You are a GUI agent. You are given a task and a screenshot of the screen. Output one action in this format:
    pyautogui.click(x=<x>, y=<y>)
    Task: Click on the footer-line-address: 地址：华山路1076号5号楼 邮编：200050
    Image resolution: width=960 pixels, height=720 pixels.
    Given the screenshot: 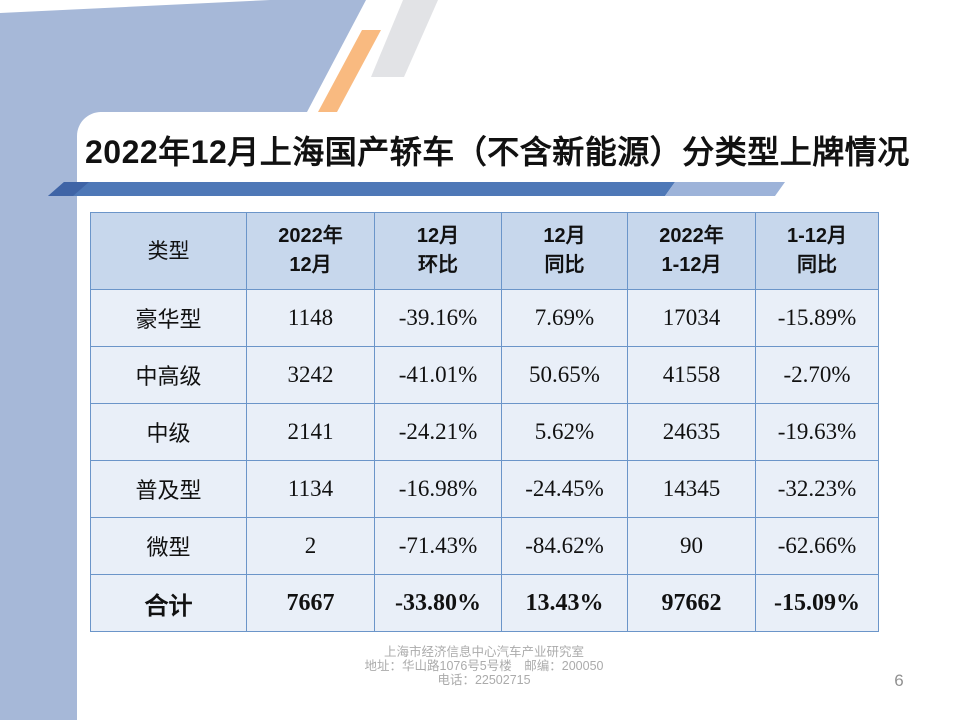 What is the action you would take?
    pyautogui.click(x=484, y=666)
    